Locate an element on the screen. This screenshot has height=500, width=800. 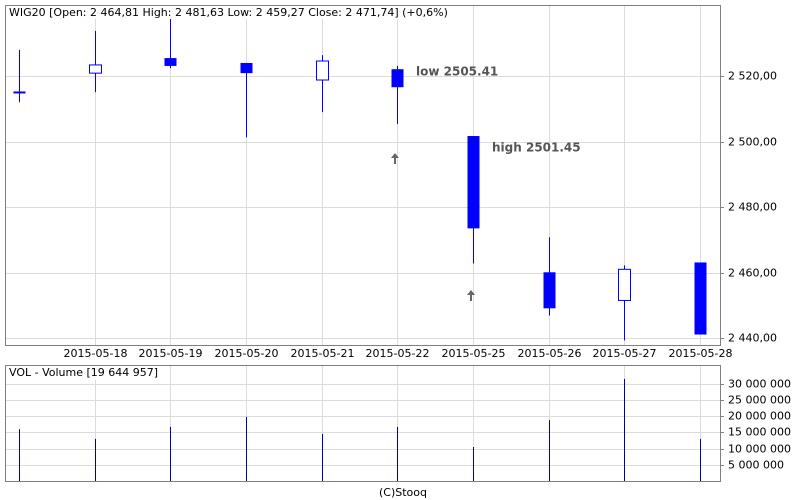
volume-title: VOL - Volume [19 644 957] is located at coordinates (83, 372).